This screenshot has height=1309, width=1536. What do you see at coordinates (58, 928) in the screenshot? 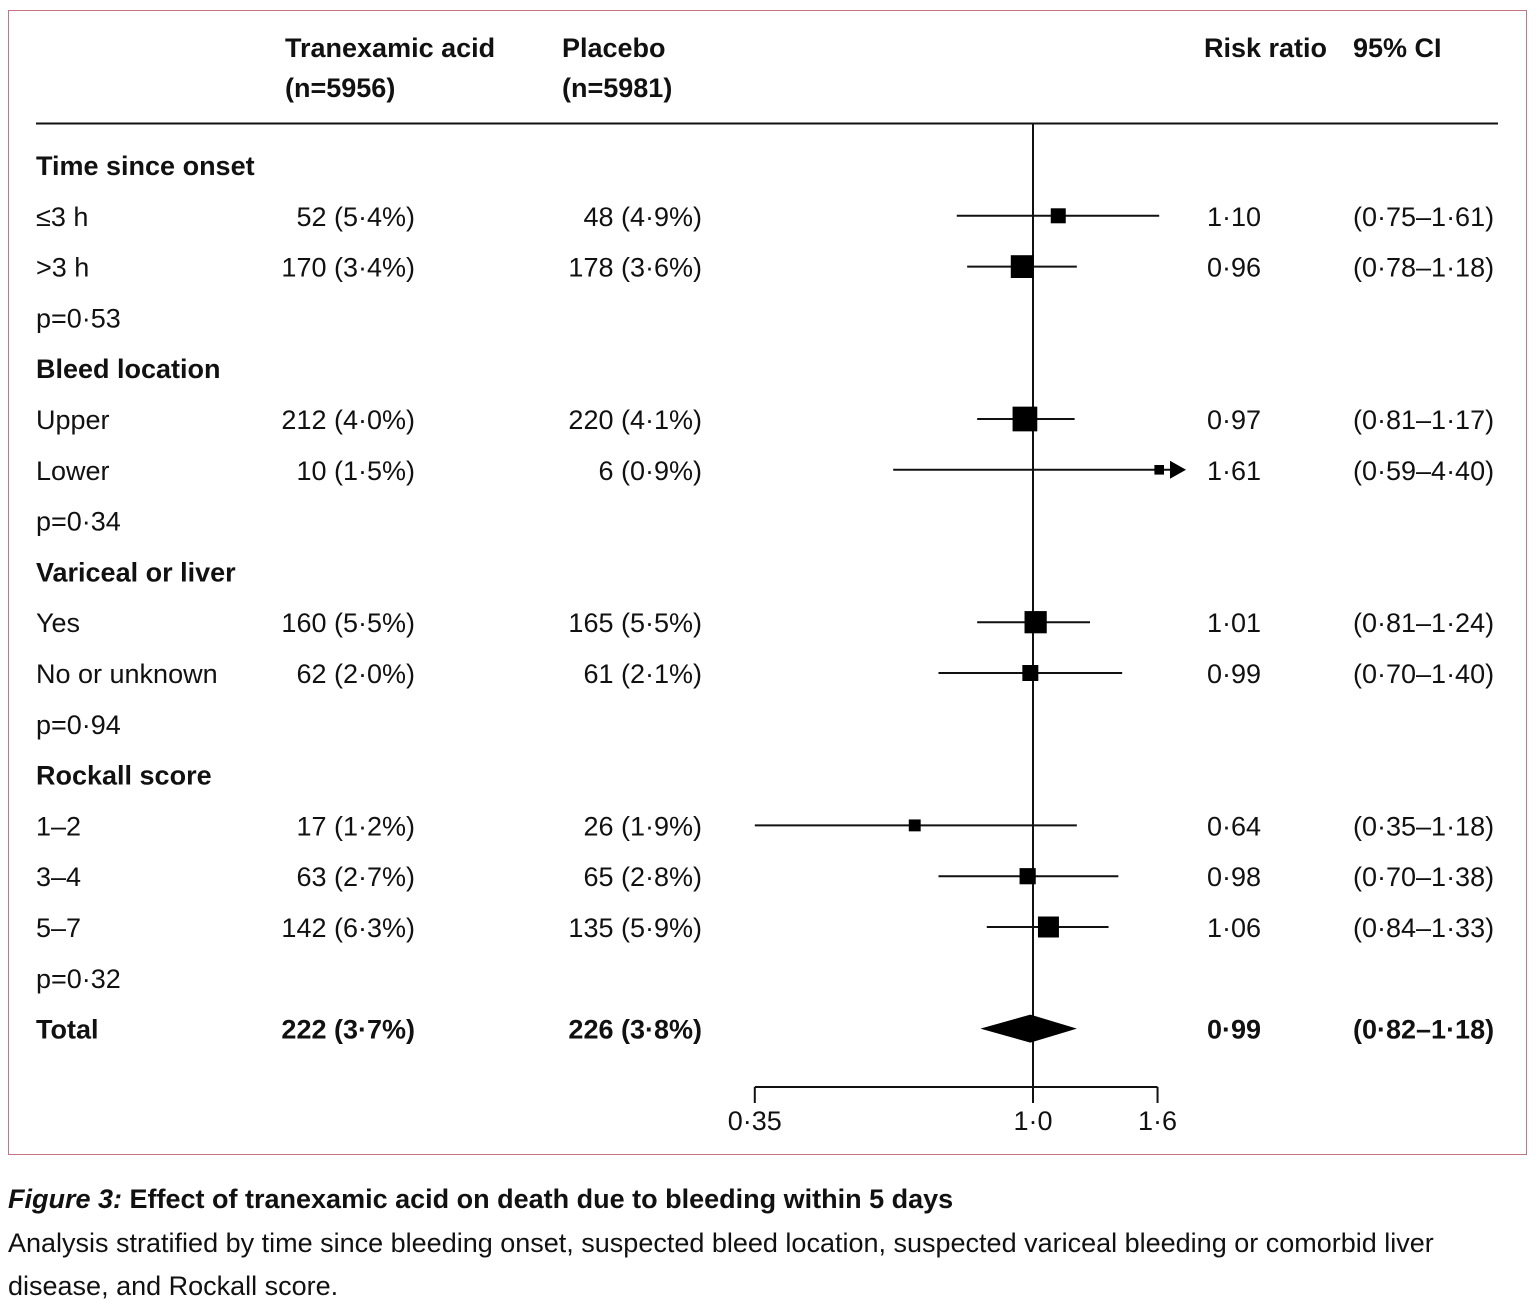
I see `row-label: 5–7` at bounding box center [58, 928].